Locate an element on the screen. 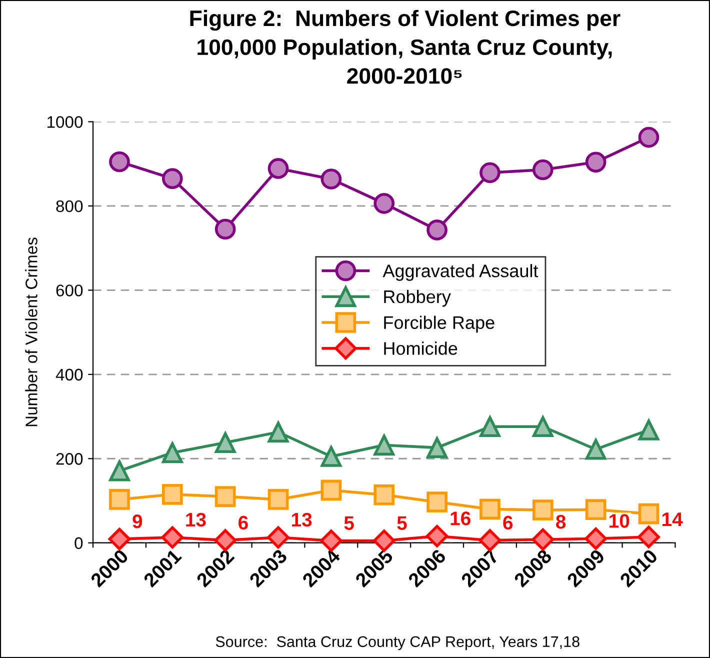  data-label: 16 is located at coordinates (460, 519).